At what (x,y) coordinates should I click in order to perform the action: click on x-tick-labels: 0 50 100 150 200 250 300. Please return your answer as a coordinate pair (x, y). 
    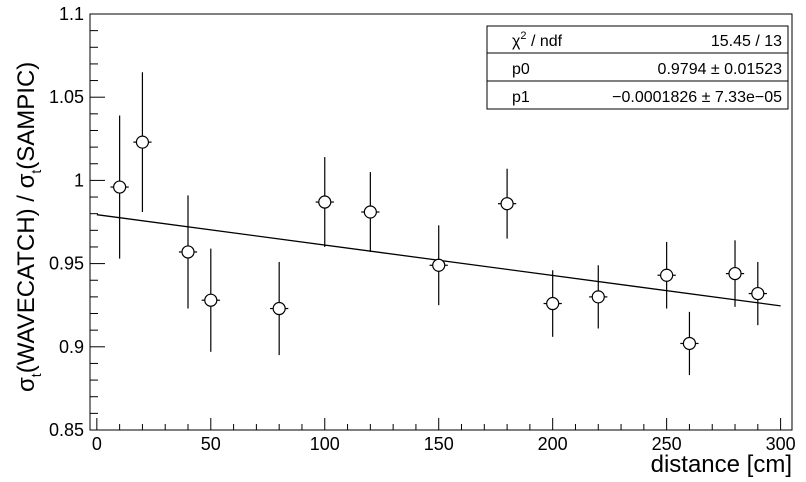
    Looking at the image, I should click on (444, 444).